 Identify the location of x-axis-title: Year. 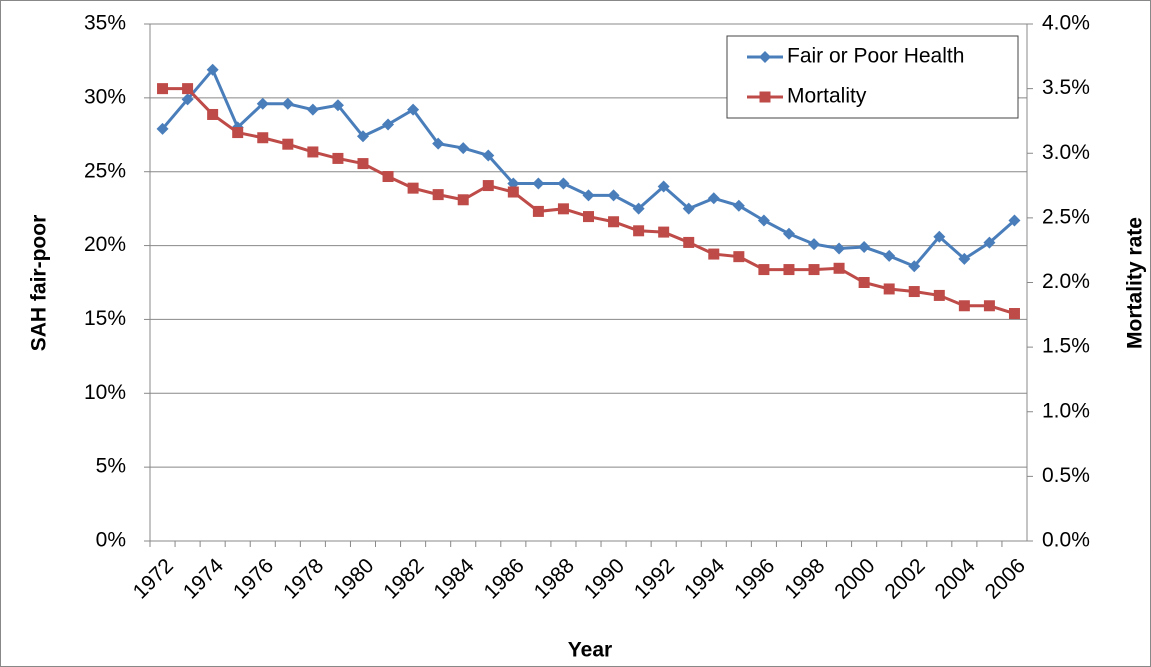
(590, 650).